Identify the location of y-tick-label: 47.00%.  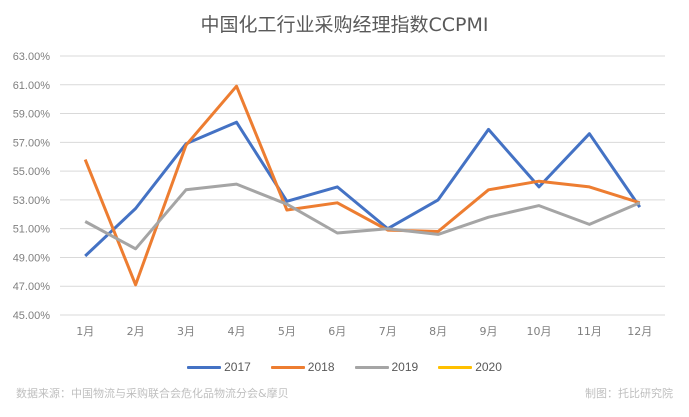
(32, 287).